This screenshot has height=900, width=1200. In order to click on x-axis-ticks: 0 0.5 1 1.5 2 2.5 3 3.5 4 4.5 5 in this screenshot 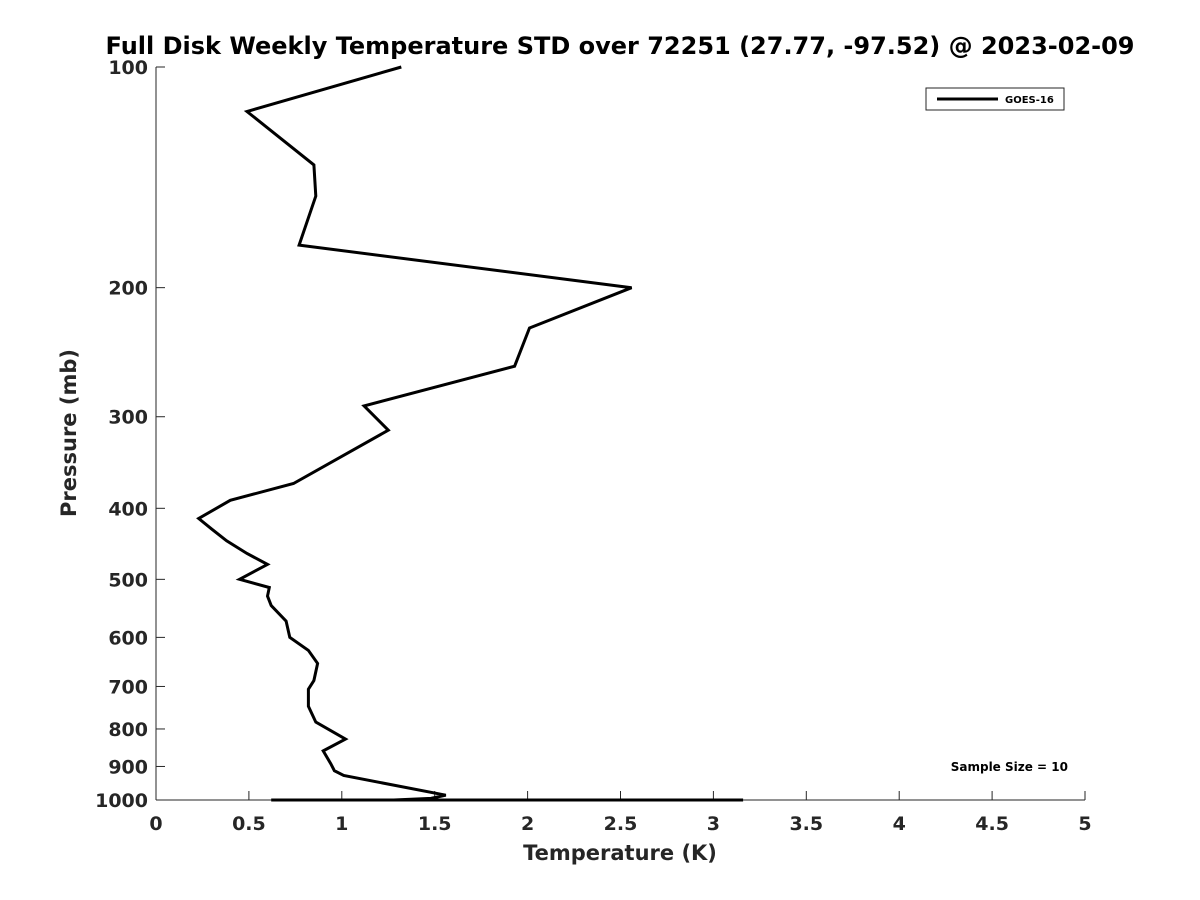, I will do `click(620, 813)`.